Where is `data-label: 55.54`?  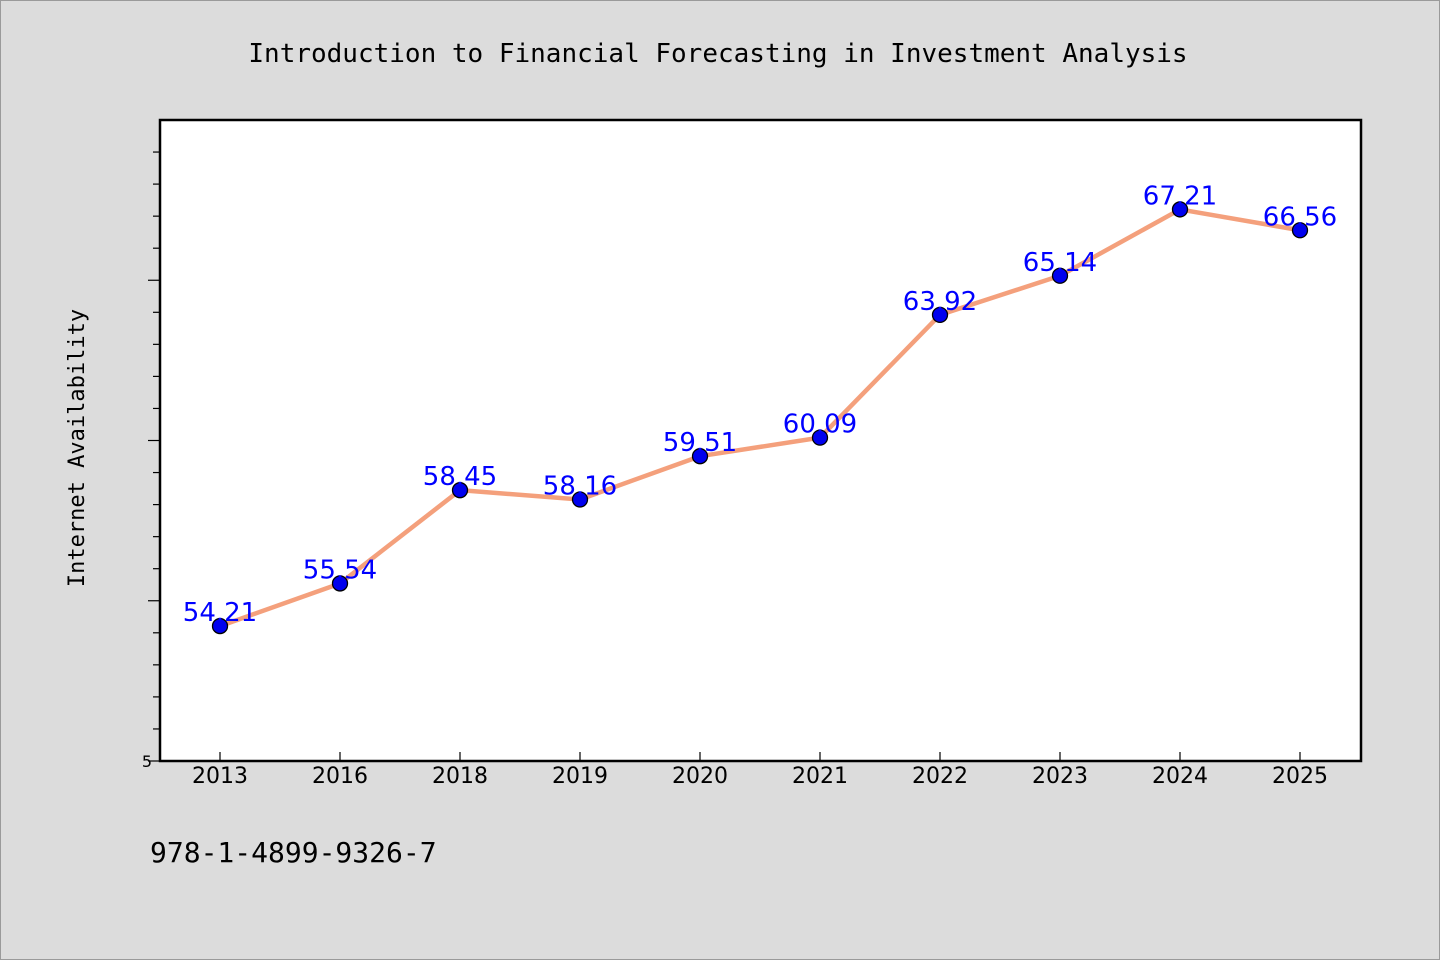 data-label: 55.54 is located at coordinates (340, 570).